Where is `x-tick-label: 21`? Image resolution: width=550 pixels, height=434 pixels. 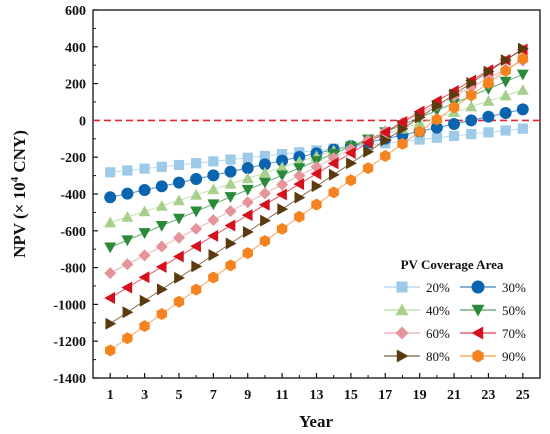
x-tick-label: 21 is located at coordinates (454, 395).